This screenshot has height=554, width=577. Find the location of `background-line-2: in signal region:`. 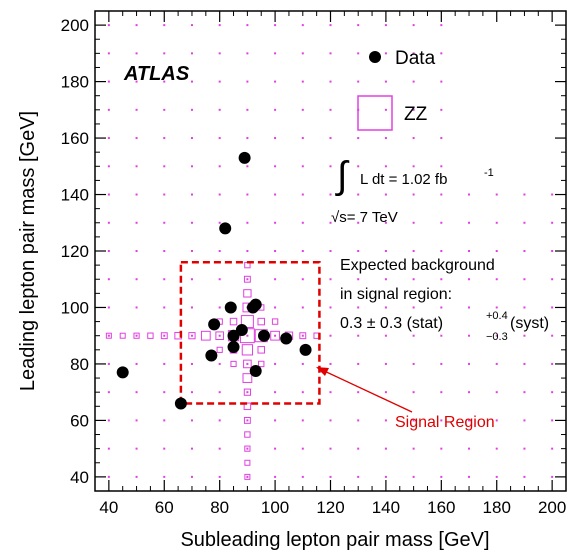

background-line-2: in signal region: is located at coordinates (396, 294).